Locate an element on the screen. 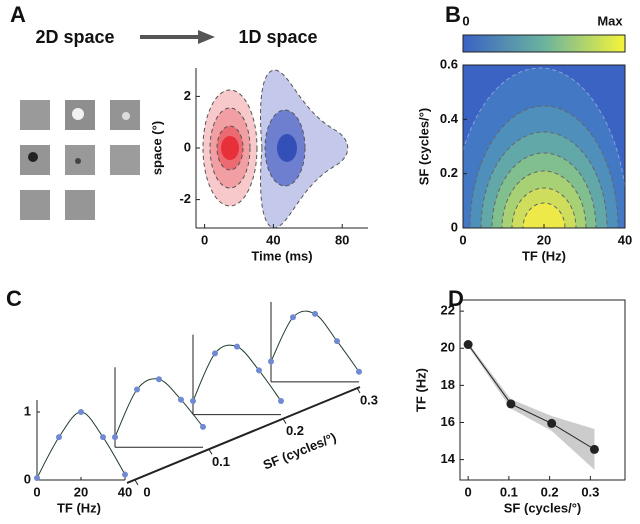 The image size is (640, 524). z-axis is located at coordinates (243, 435).